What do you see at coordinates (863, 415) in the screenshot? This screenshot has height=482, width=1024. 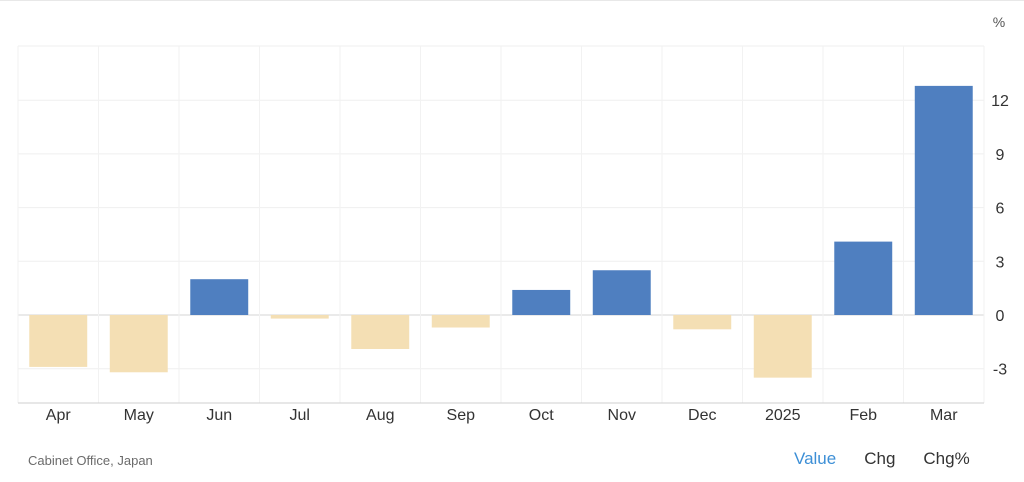 I see `x-tick-label: Feb` at bounding box center [863, 415].